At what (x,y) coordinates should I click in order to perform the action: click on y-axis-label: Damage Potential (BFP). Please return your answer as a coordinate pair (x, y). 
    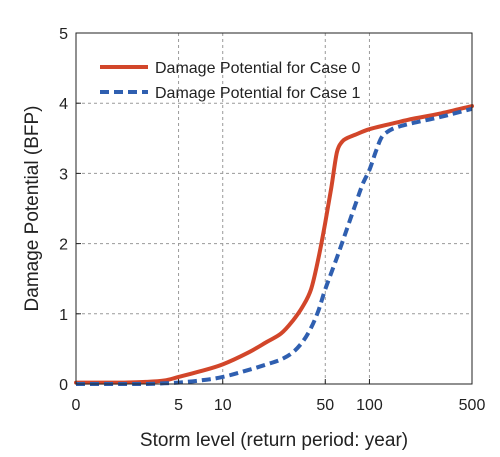
    Looking at the image, I should click on (32, 209).